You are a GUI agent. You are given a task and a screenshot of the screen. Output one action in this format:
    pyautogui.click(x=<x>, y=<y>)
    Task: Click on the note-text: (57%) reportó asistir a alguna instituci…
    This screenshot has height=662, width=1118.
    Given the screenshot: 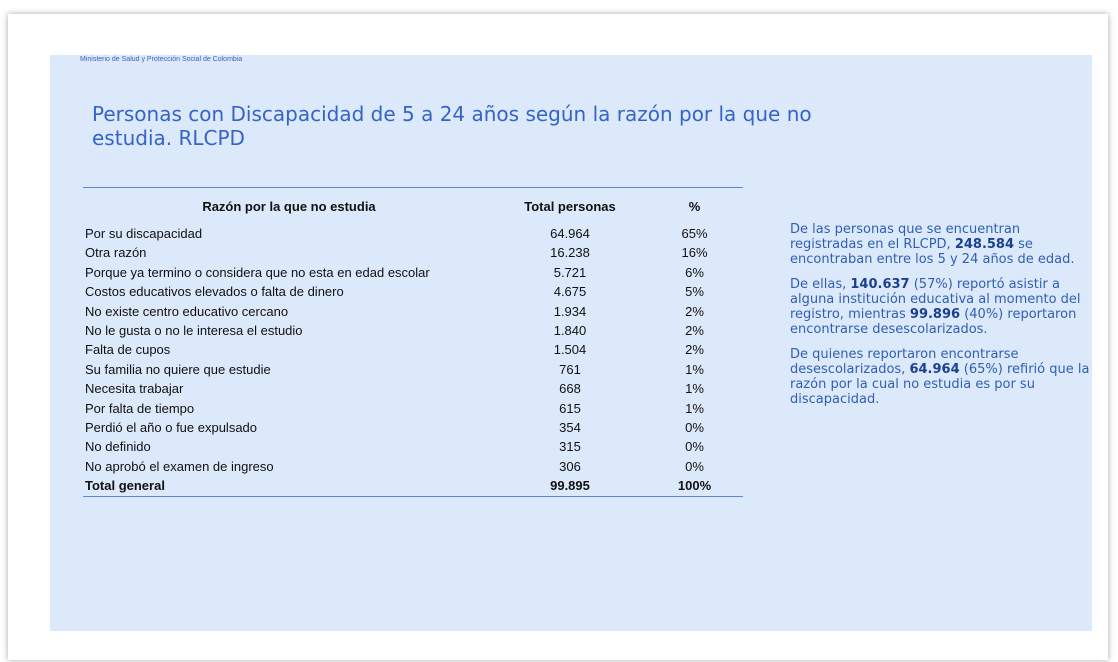 What is the action you would take?
    pyautogui.click(x=935, y=299)
    